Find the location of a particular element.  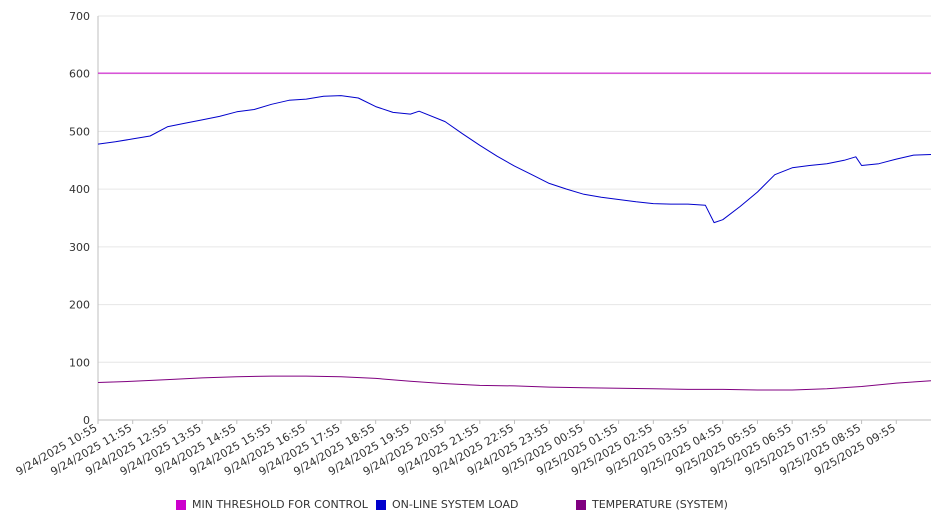

y-tick-label: 0 is located at coordinates (86, 420).